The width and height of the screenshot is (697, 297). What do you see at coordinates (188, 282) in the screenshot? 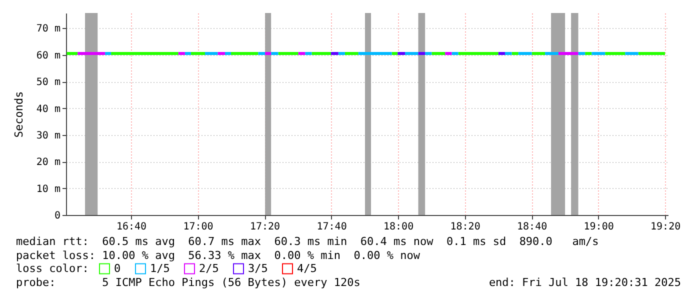
I see `text: probe: 5 ICMP Echo Pings (56 Bytes) every 120s` at bounding box center [188, 282].